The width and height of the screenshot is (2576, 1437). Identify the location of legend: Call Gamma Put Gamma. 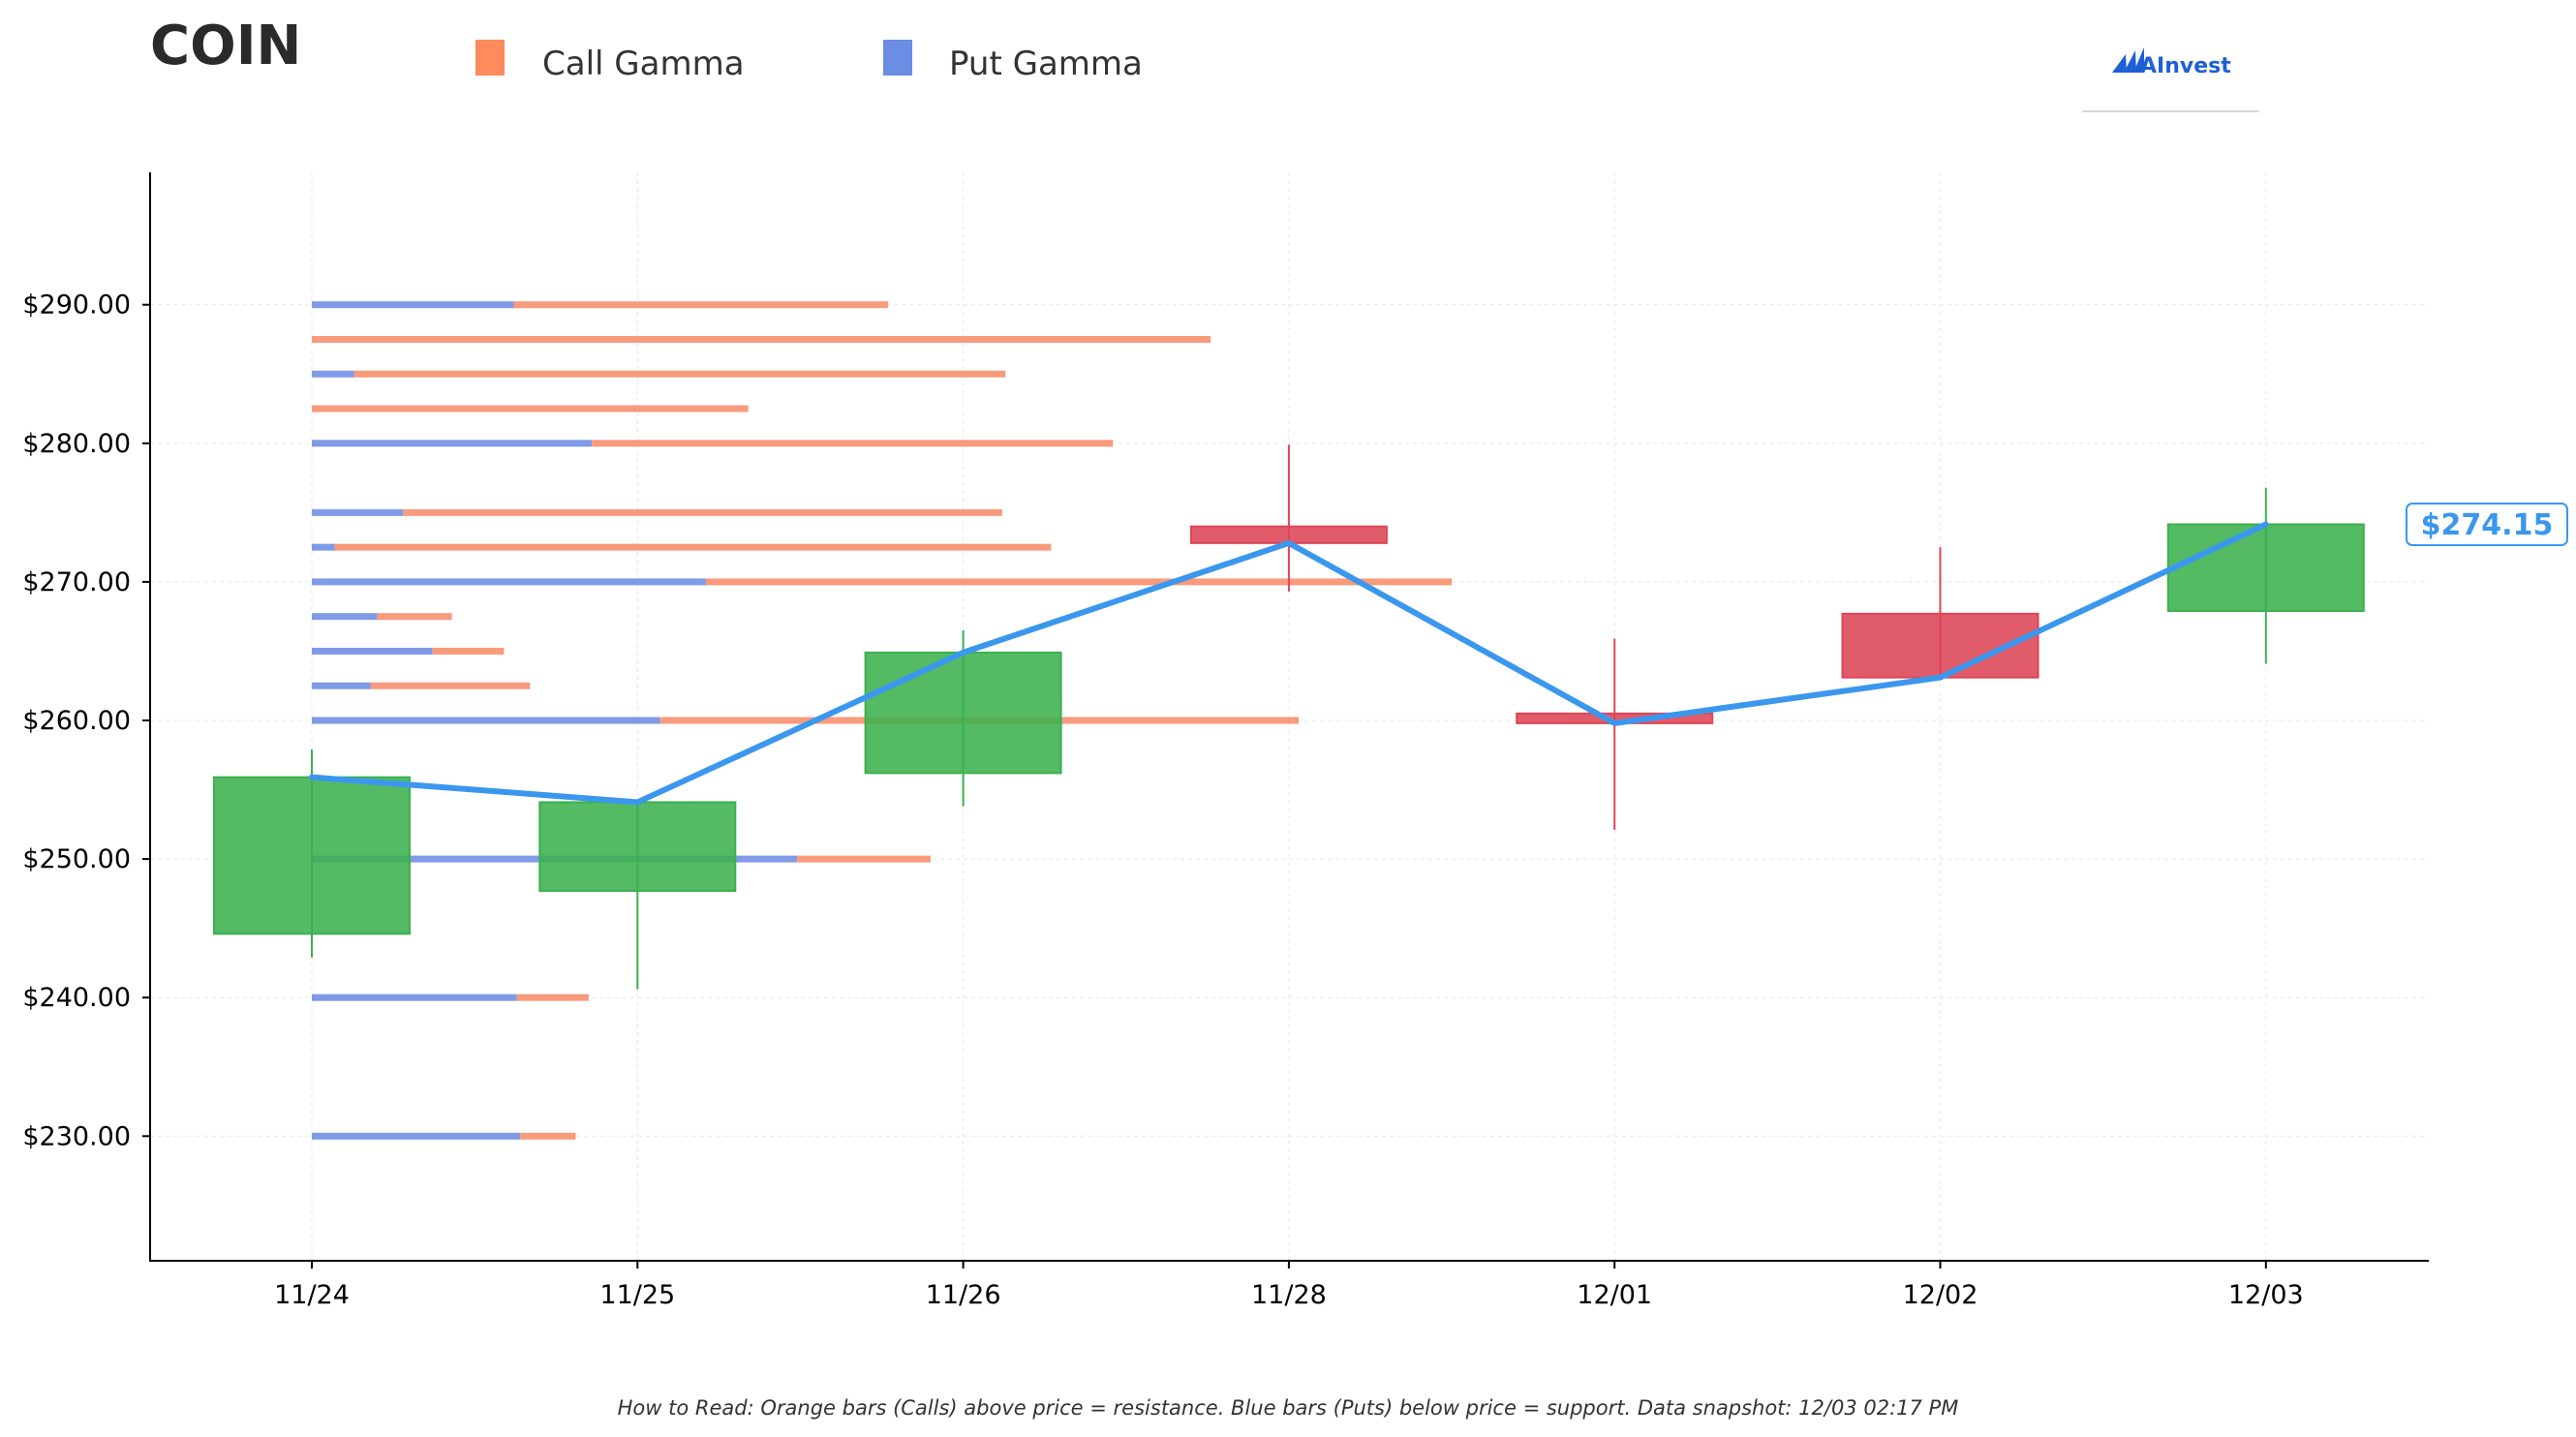
(809, 62).